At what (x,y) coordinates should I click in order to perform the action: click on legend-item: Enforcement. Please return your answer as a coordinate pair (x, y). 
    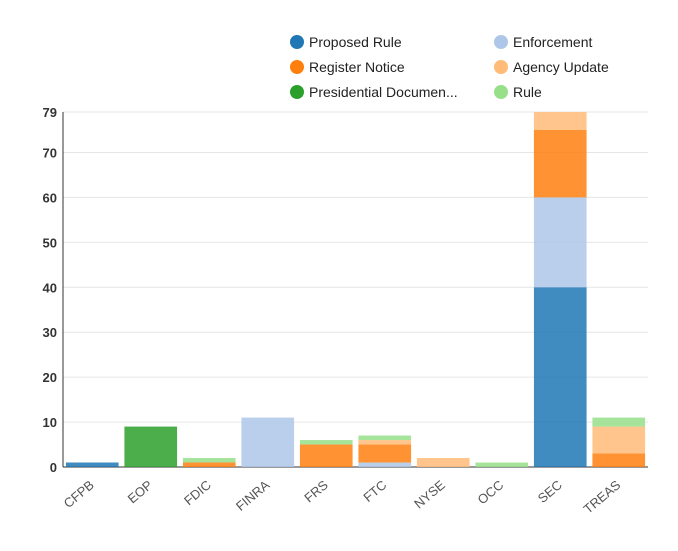
    Looking at the image, I should click on (543, 42).